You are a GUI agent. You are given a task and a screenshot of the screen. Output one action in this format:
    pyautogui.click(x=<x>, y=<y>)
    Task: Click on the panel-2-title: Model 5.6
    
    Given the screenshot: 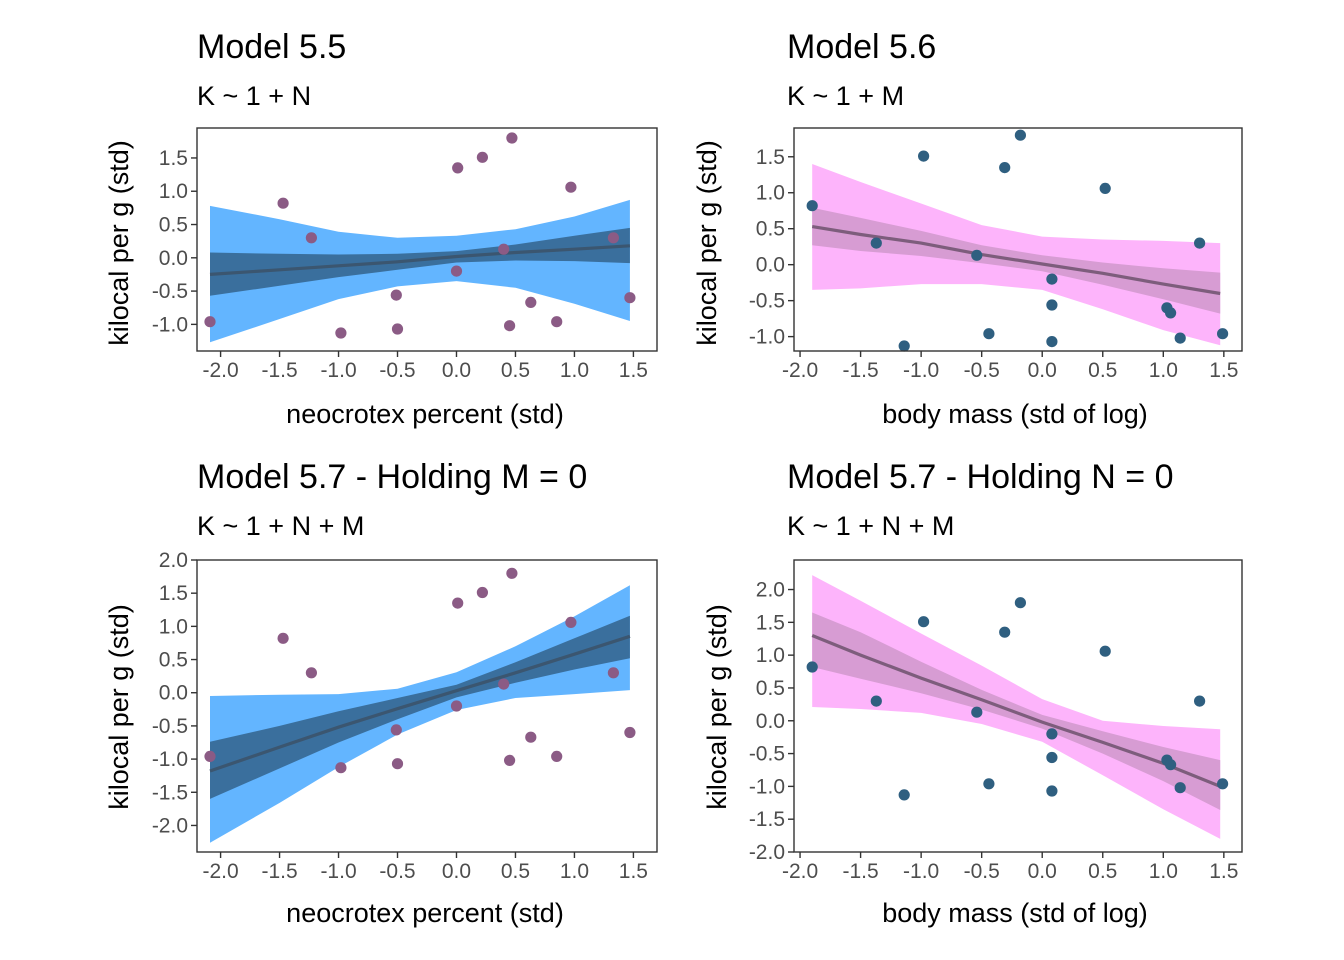 What is the action you would take?
    pyautogui.click(x=861, y=47)
    